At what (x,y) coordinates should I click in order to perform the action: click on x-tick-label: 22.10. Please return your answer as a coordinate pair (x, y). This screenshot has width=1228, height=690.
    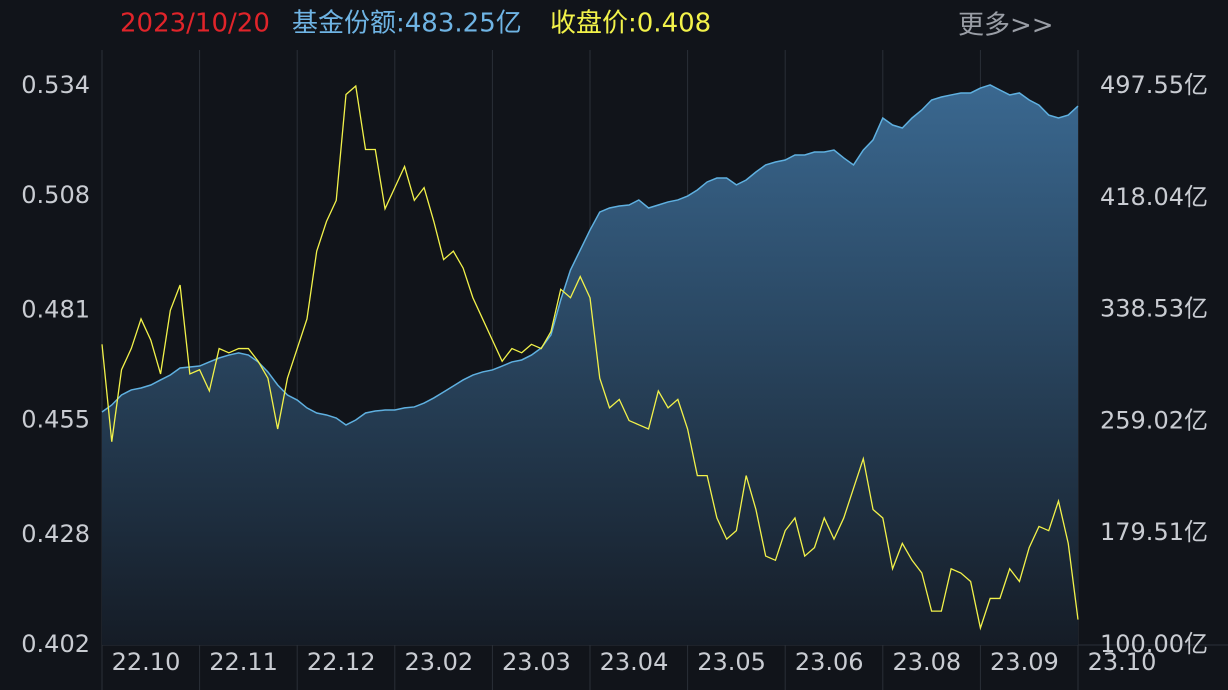
    Looking at the image, I should click on (146, 662).